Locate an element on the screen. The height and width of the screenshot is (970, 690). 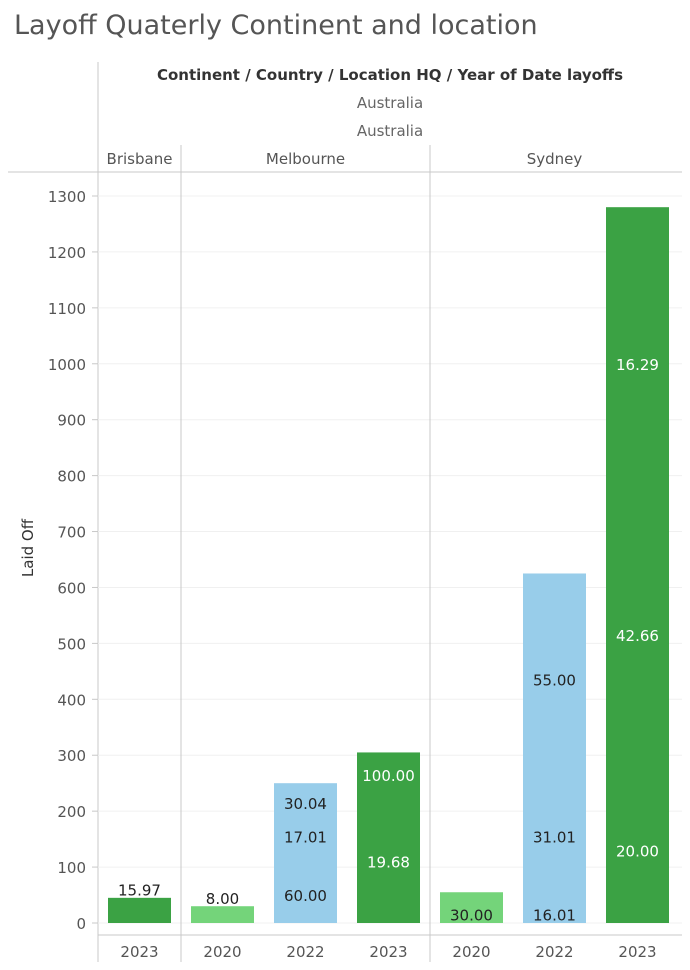
y-tick-label: 800 is located at coordinates (71, 477).